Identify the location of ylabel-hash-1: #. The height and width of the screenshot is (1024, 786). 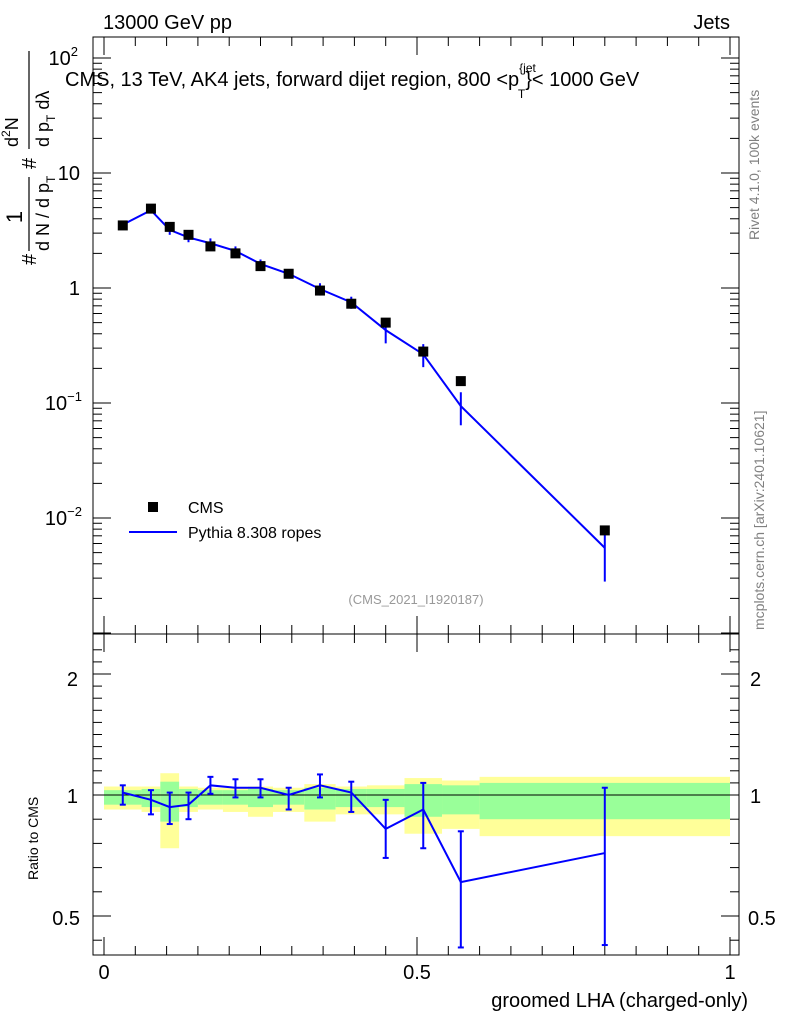
(30, 259).